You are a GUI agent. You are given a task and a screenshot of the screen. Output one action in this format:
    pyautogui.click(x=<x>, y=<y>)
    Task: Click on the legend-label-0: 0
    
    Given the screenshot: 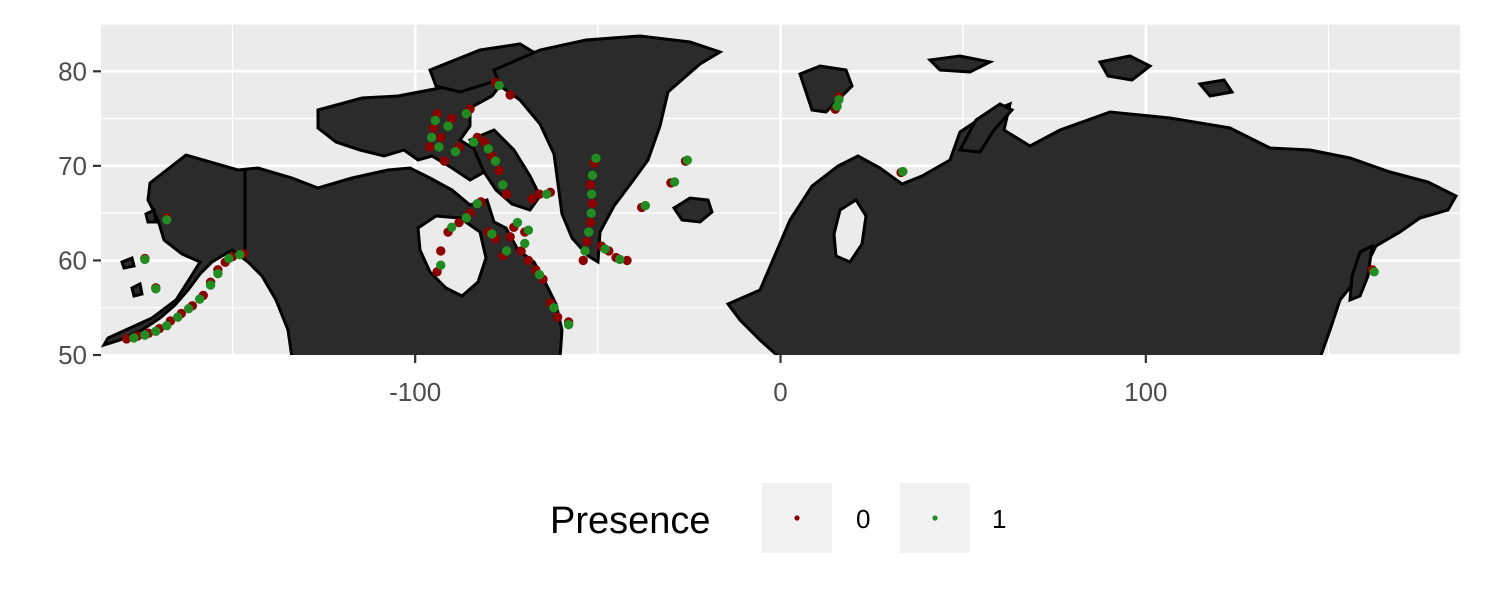 What is the action you would take?
    pyautogui.click(x=863, y=519)
    